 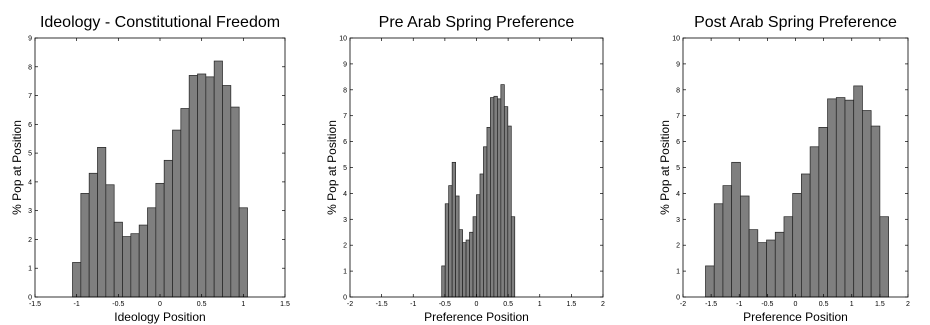 I want to click on y-tick-label: 9, so click(x=30, y=39).